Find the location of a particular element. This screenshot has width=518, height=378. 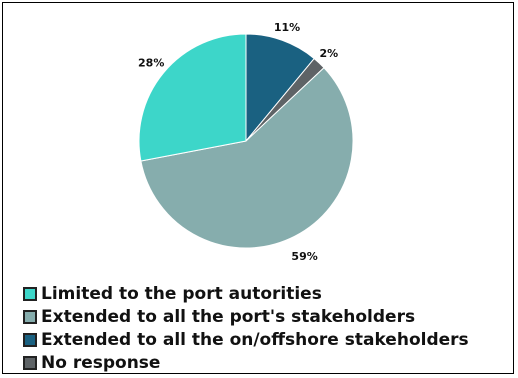

legend-swatch-limited is located at coordinates (30, 293).